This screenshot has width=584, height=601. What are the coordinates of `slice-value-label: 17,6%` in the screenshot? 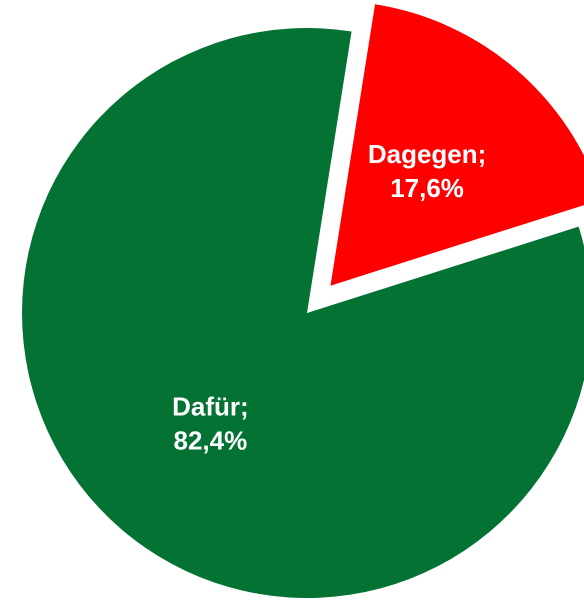 It's located at (427, 188).